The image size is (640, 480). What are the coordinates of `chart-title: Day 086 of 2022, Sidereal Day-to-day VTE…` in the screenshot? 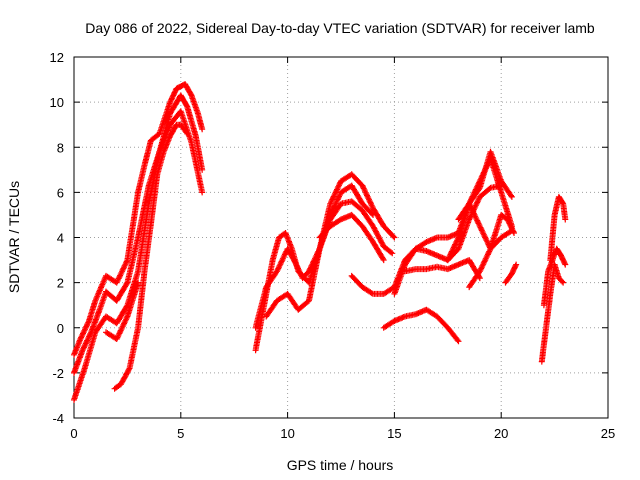 It's located at (340, 28).